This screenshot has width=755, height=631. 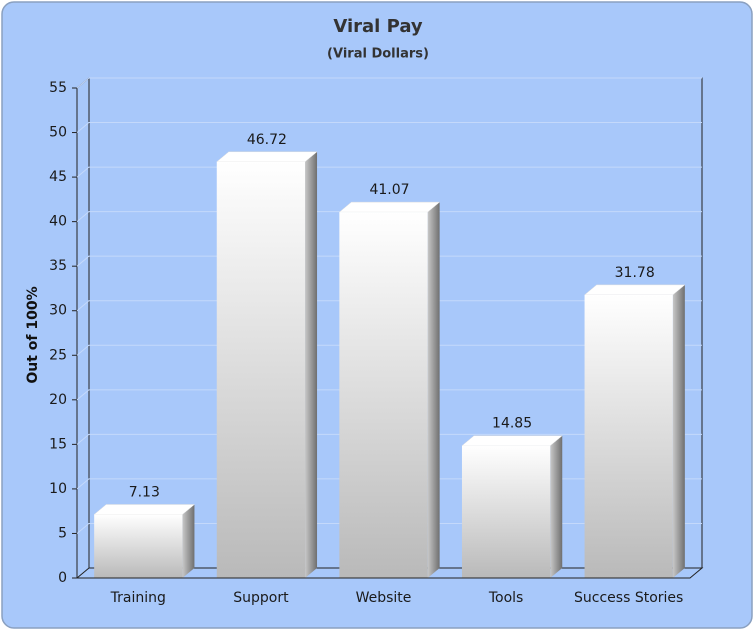 What do you see at coordinates (138, 598) in the screenshot?
I see `x-tick-label: Training` at bounding box center [138, 598].